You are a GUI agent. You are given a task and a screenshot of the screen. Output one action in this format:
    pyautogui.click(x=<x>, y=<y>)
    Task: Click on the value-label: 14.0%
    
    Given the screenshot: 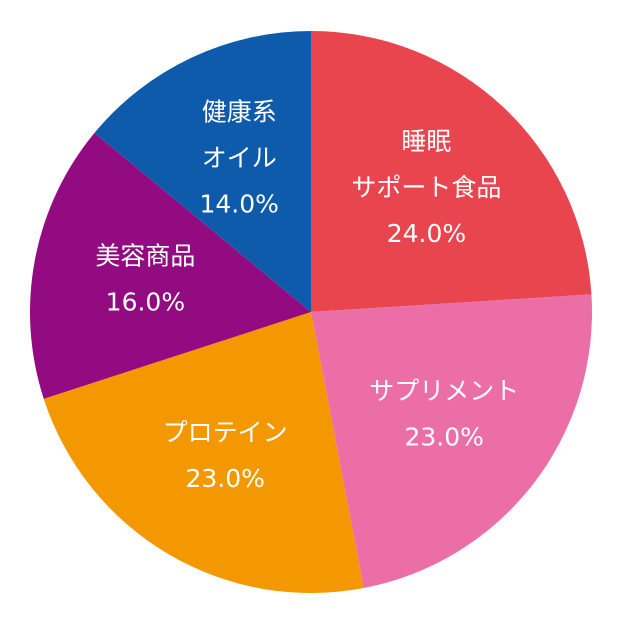 What is the action you would take?
    pyautogui.click(x=239, y=203)
    